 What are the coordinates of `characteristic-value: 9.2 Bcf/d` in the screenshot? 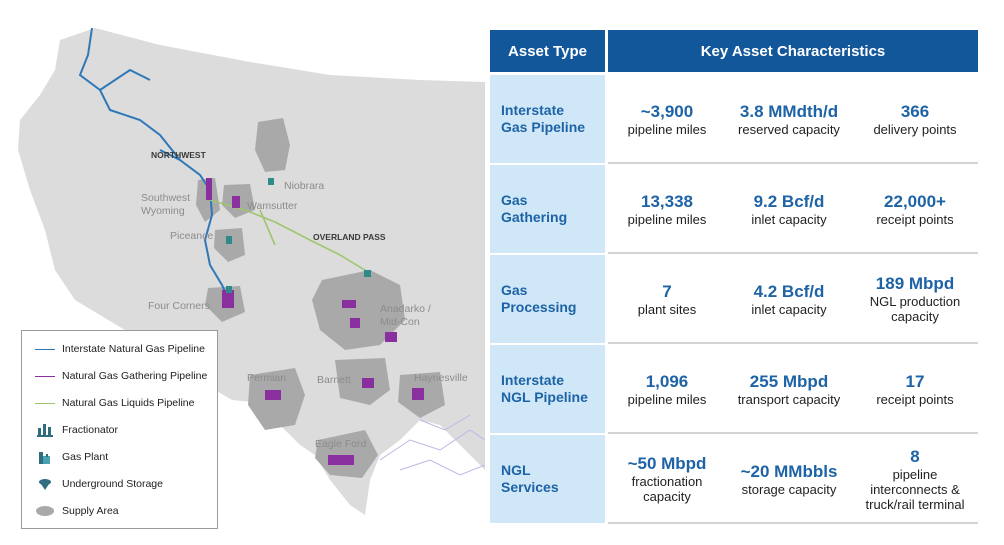 It's located at (789, 201).